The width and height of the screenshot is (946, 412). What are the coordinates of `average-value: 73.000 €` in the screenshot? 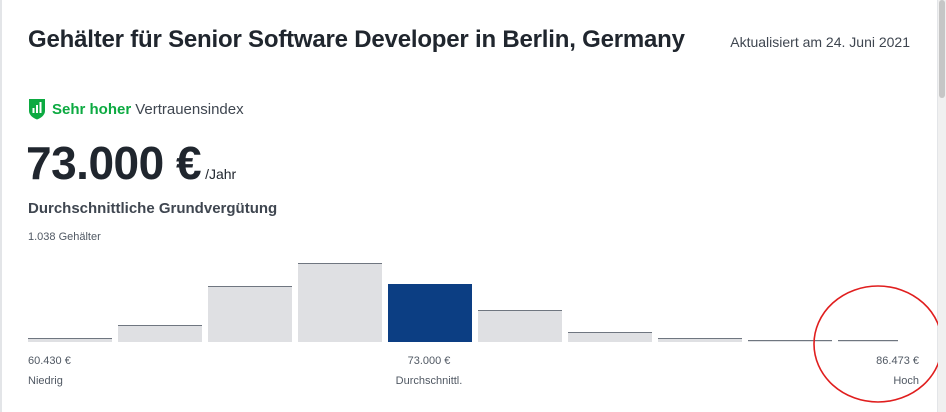 It's located at (429, 361).